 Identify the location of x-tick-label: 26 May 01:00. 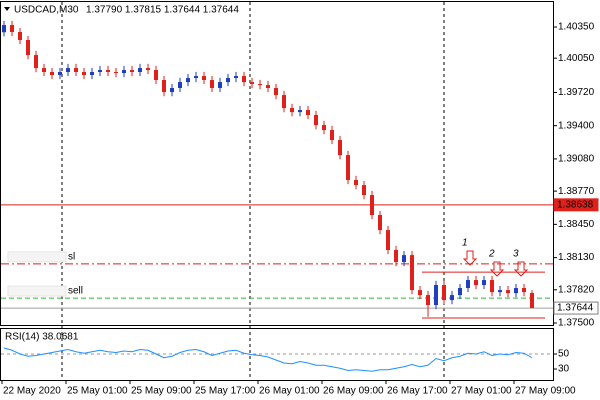
(289, 391).